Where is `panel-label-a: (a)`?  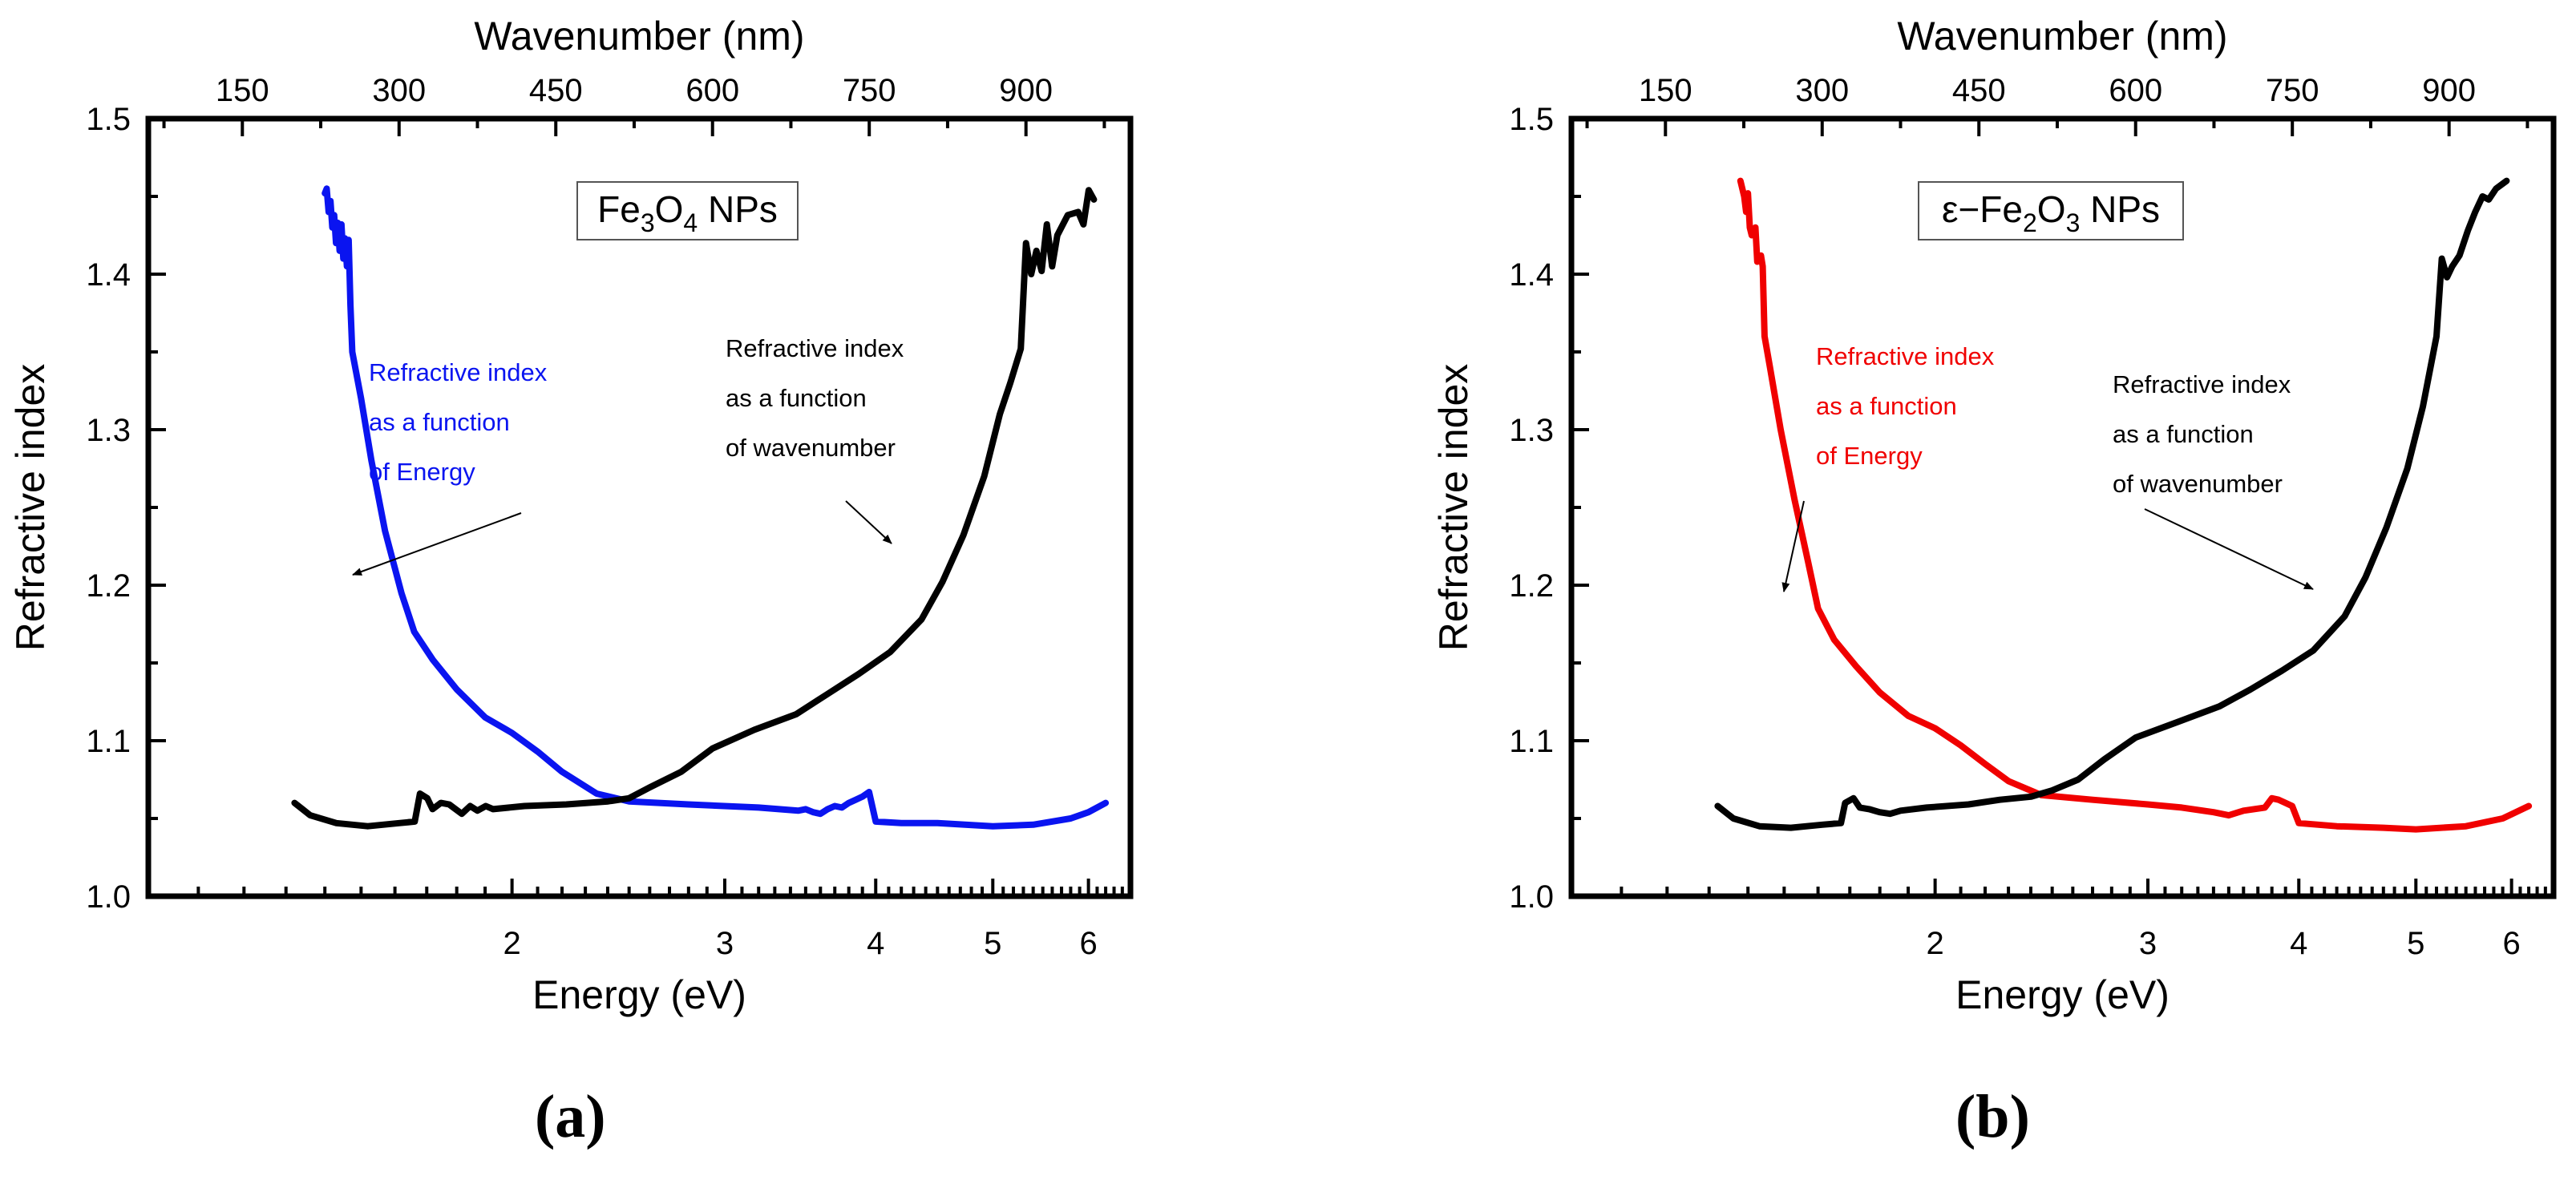 panel-label-a: (a) is located at coordinates (570, 1116).